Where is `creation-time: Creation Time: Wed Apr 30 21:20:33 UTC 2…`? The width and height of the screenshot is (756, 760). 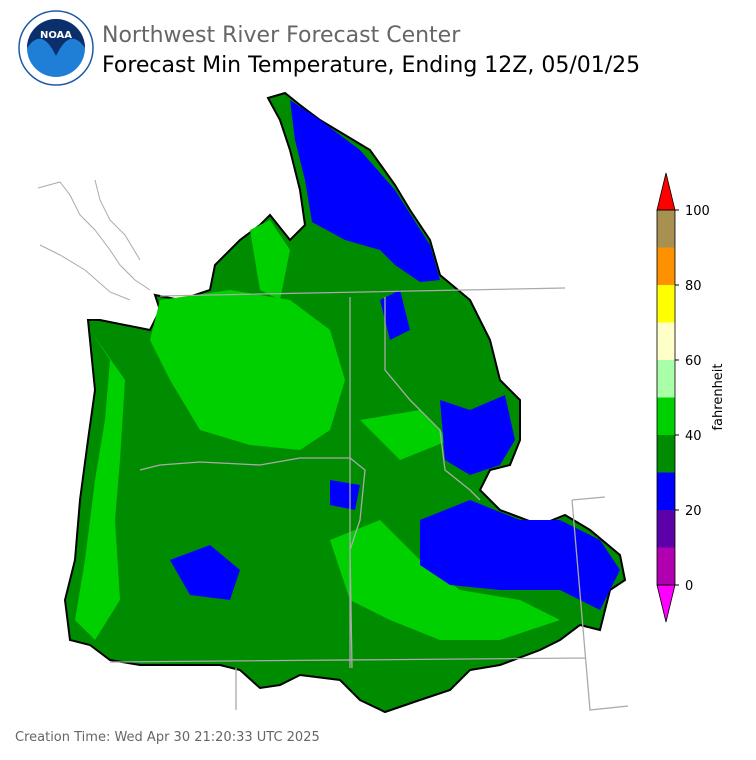
creation-time: Creation Time: Wed Apr 30 21:20:33 UTC 2… is located at coordinates (167, 737).